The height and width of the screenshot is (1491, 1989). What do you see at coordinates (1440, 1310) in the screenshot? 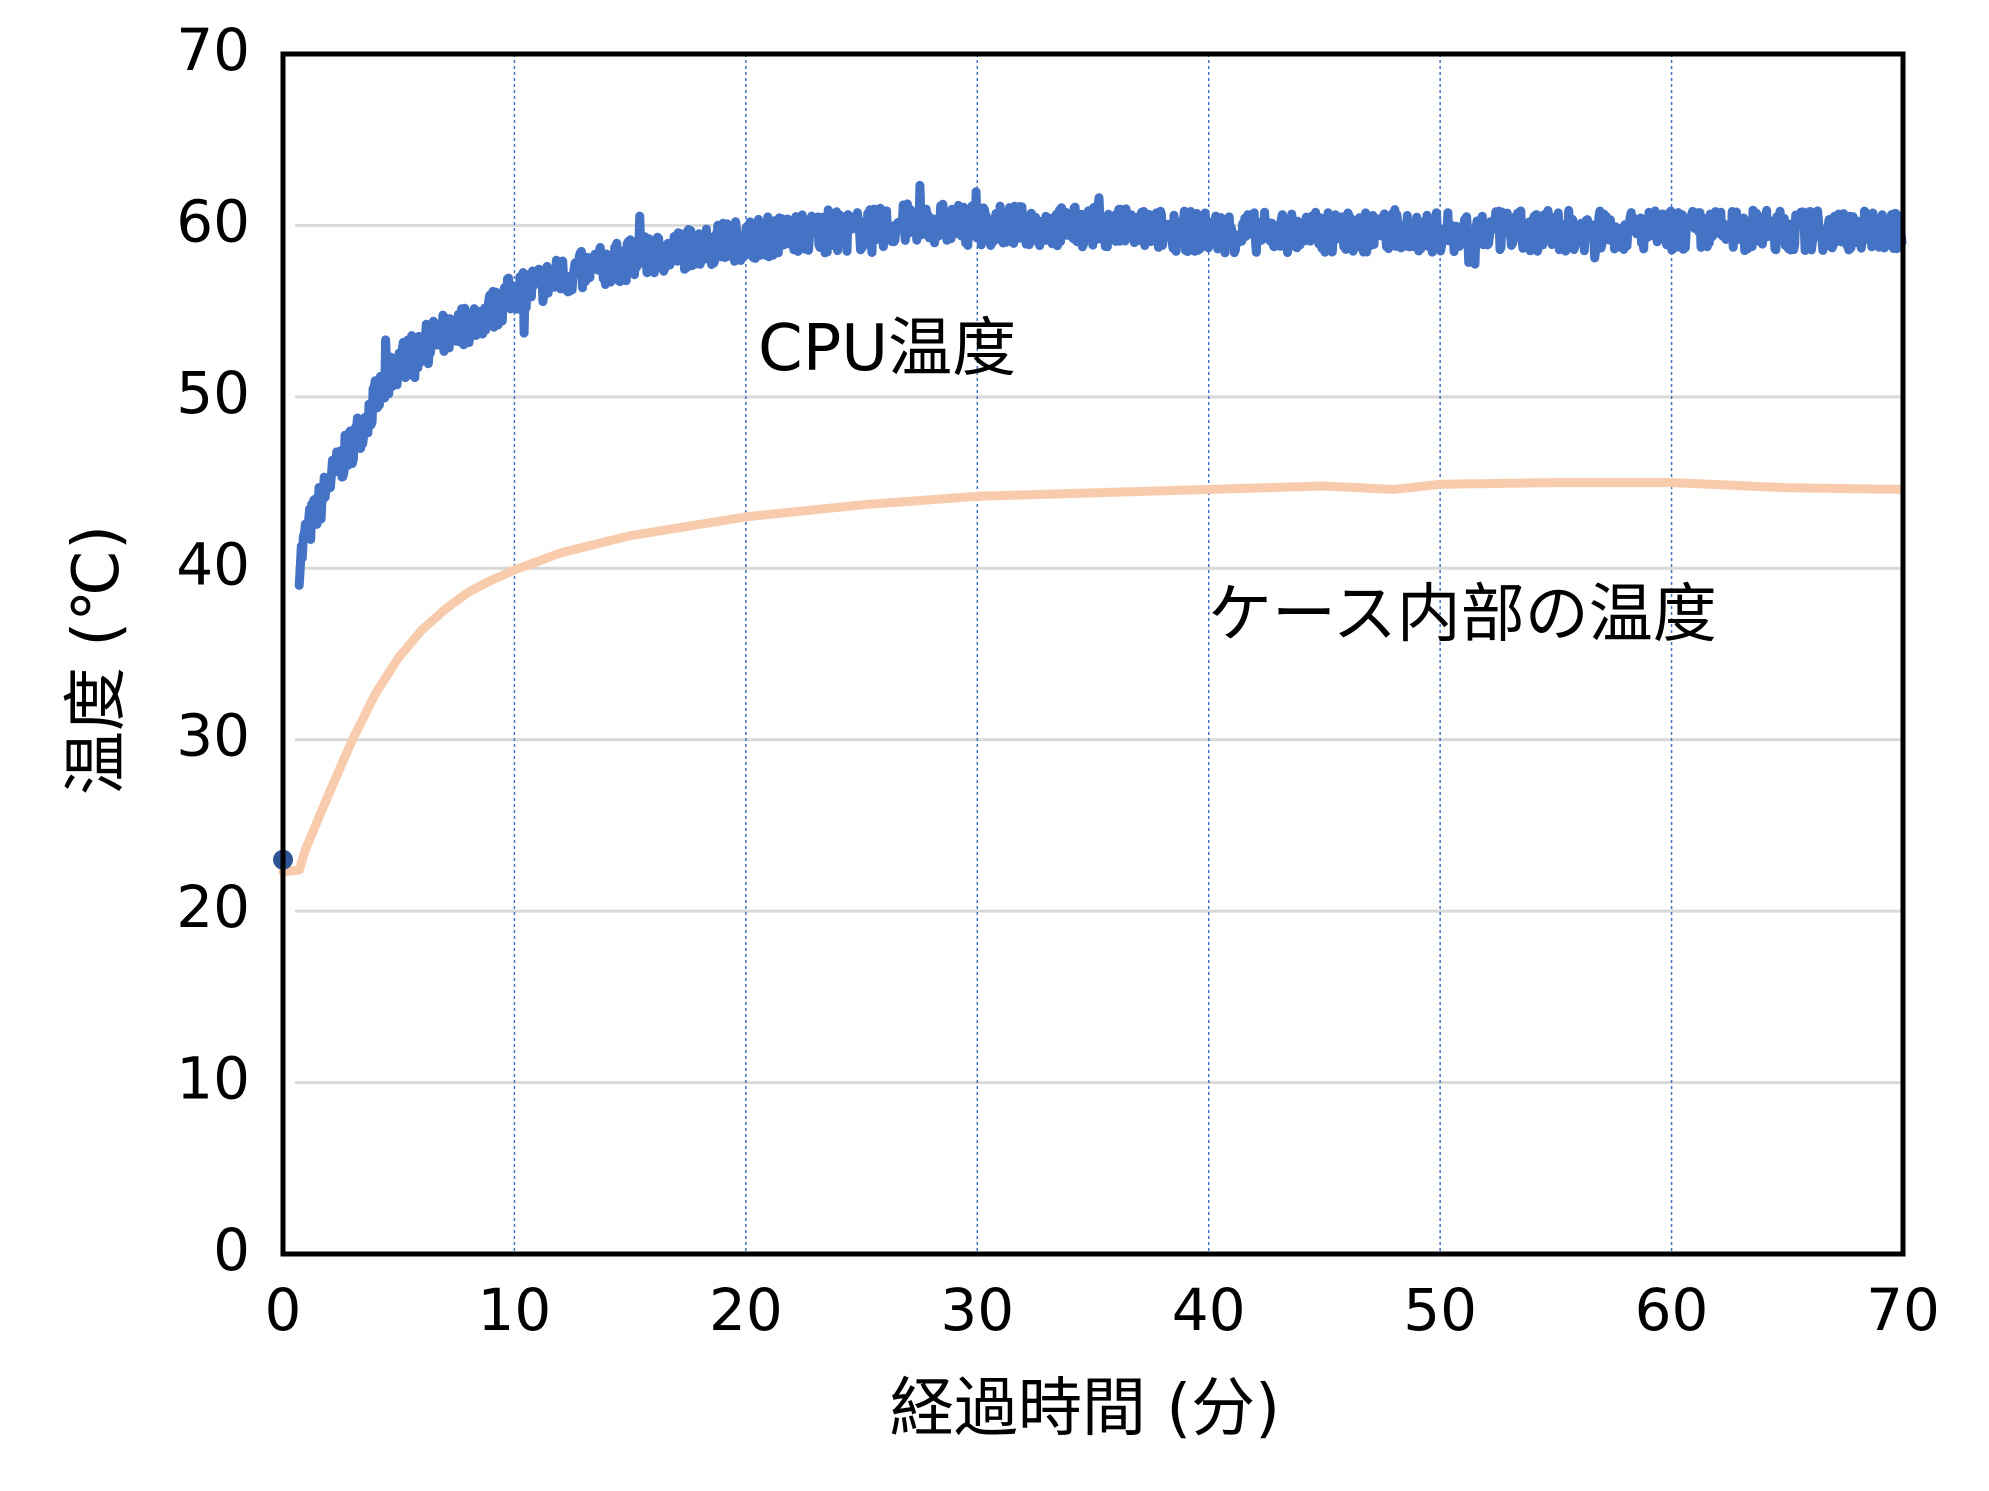
I see `x-tick-label: 50` at bounding box center [1440, 1310].